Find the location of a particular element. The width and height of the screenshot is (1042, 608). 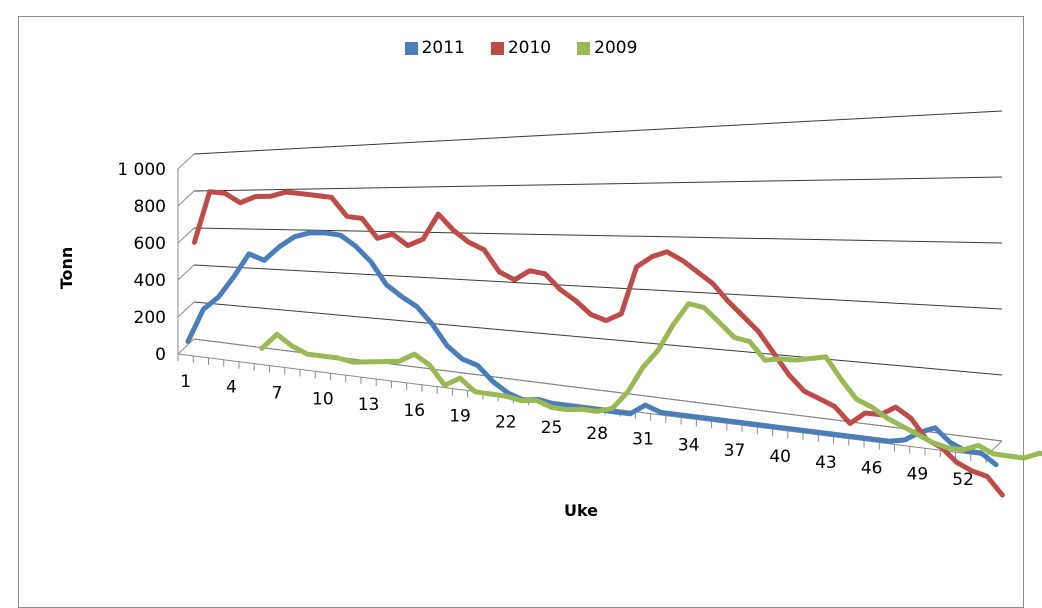

legend-label-2010: 2010 is located at coordinates (529, 48).